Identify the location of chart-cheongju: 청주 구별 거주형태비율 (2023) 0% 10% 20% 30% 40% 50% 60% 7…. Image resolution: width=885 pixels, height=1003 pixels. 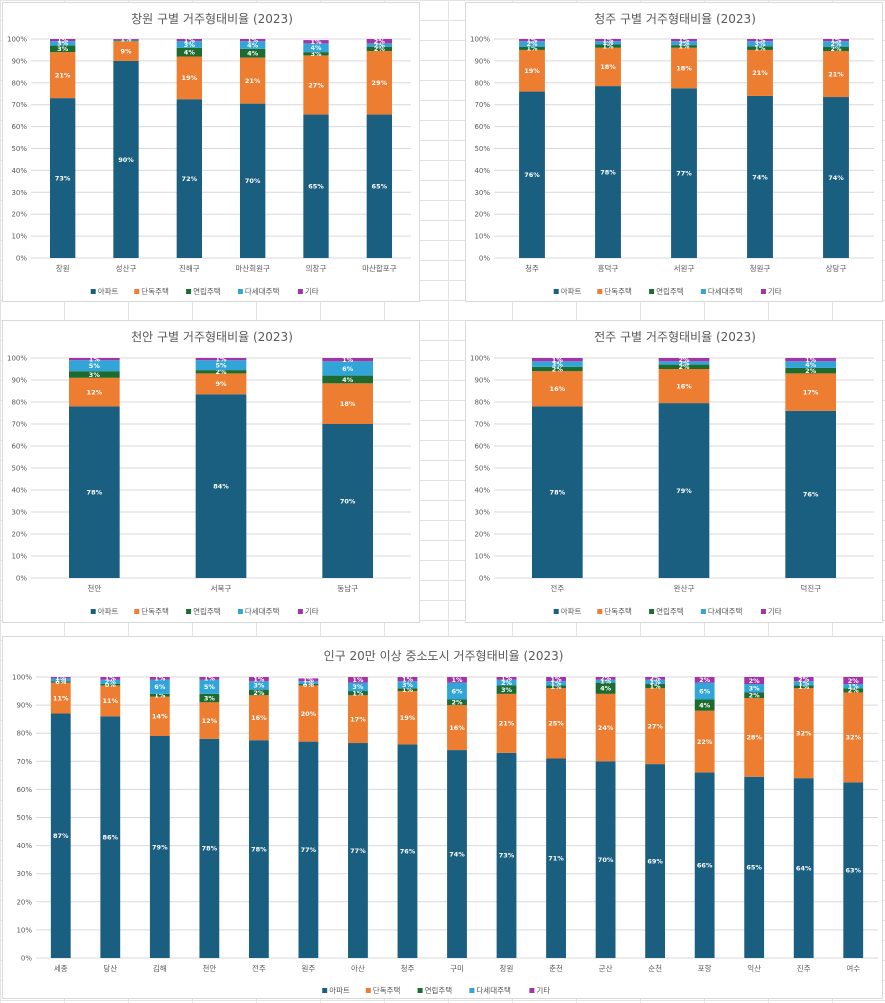
(674, 152).